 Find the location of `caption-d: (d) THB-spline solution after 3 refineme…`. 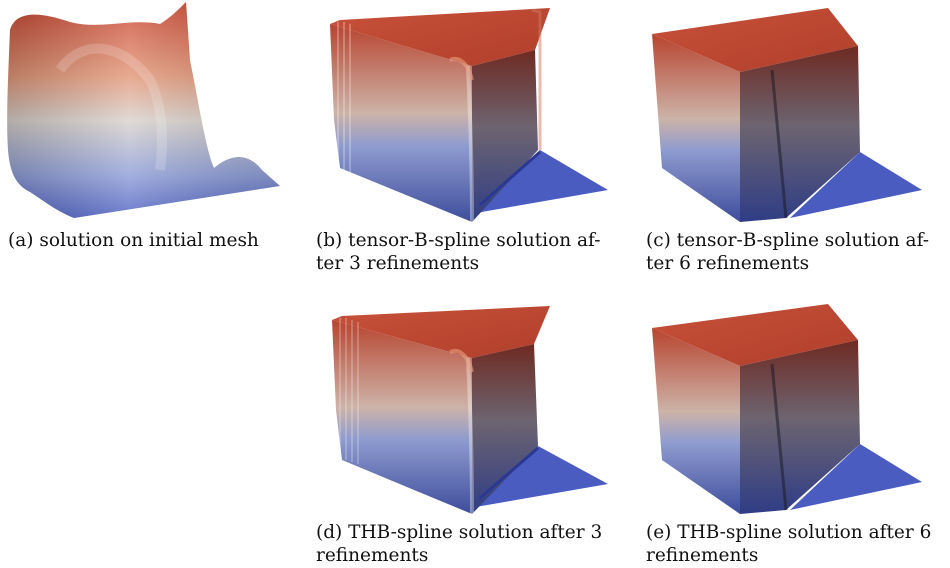

caption-d: (d) THB-spline solution after 3 refineme… is located at coordinates (459, 544).